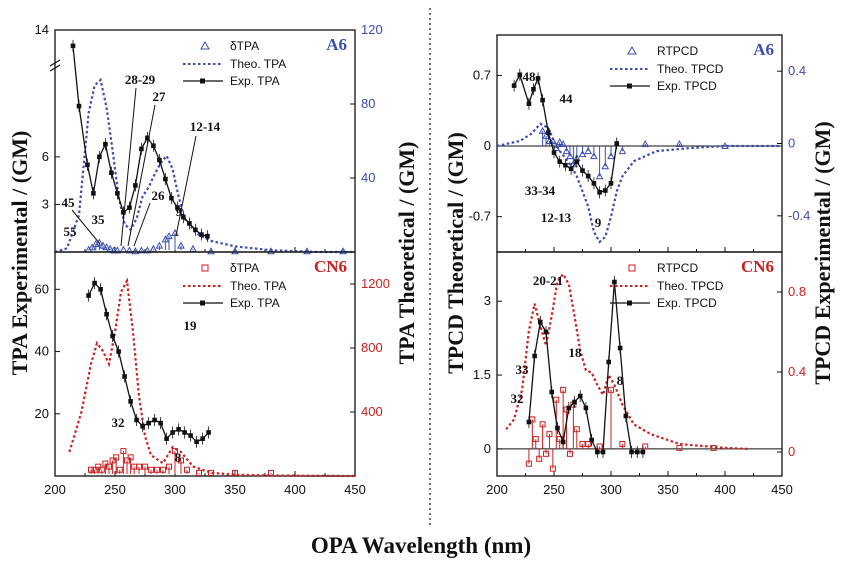 The height and width of the screenshot is (568, 843). I want to click on y-tick-label-left: 6, so click(45, 156).